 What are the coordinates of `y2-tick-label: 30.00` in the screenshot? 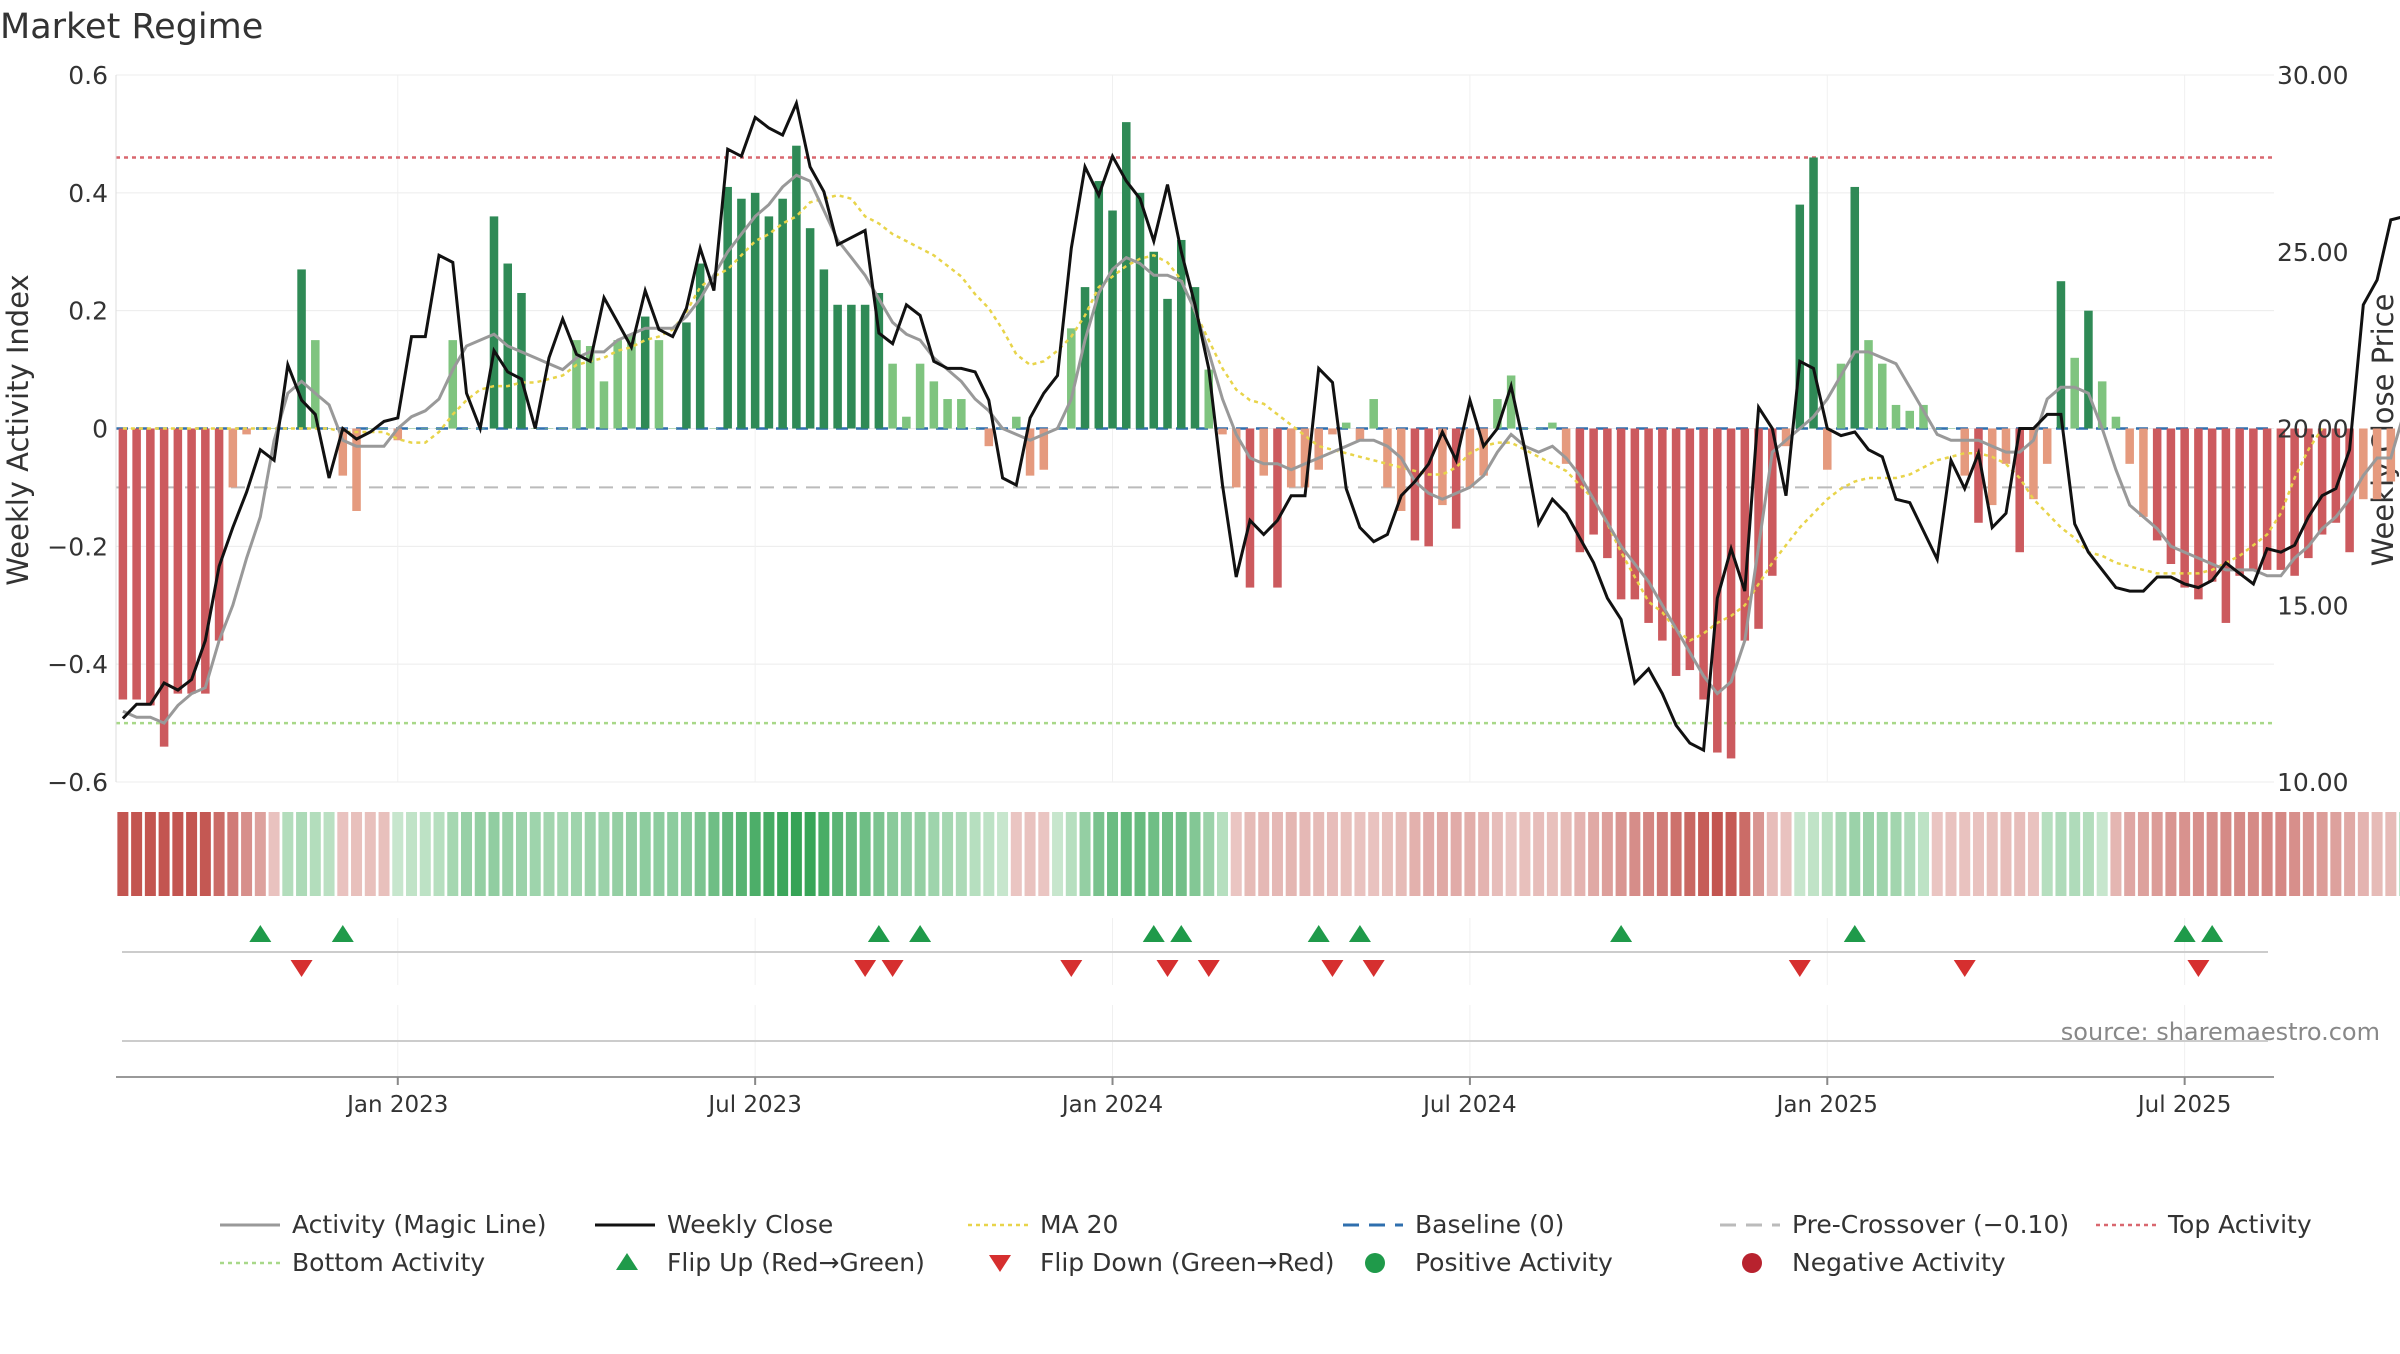 It's located at (2313, 75).